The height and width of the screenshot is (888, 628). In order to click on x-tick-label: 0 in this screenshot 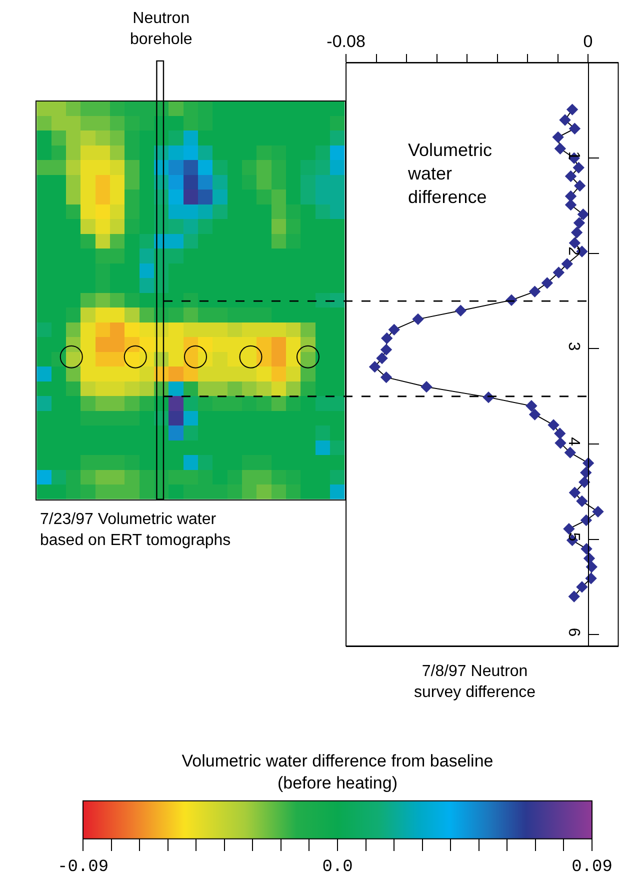, I will do `click(588, 42)`.